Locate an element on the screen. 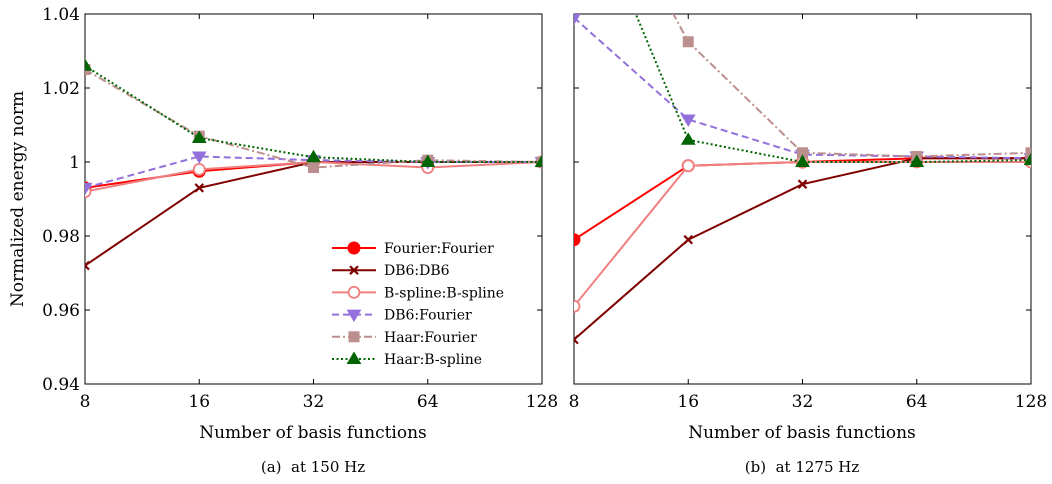 The image size is (1052, 484). series-line-fourier-fourier is located at coordinates (802, 199).